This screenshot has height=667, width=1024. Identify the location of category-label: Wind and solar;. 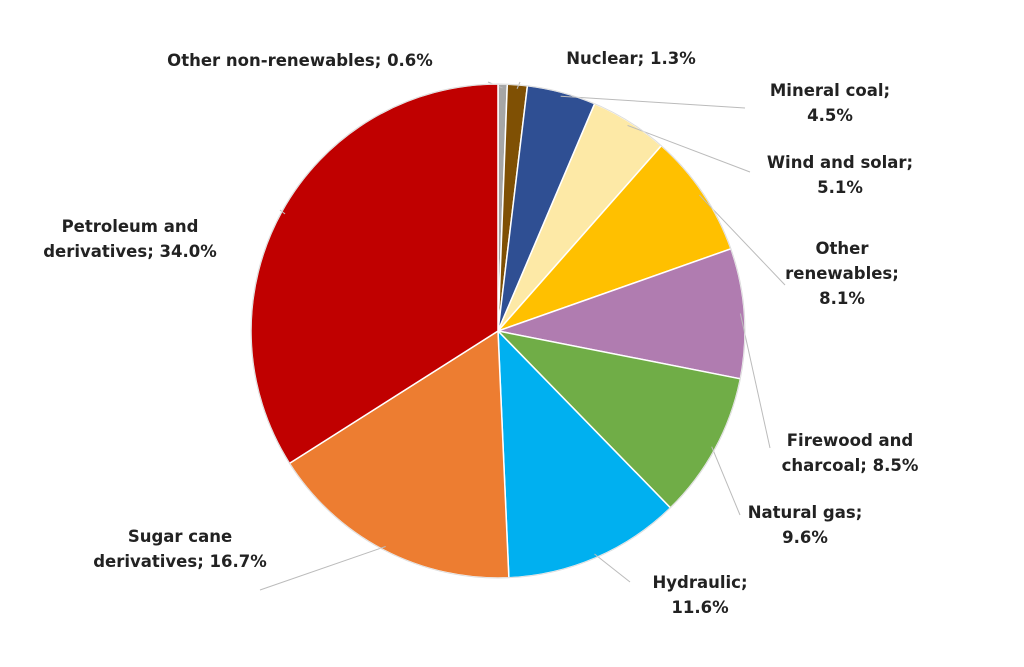
(840, 162).